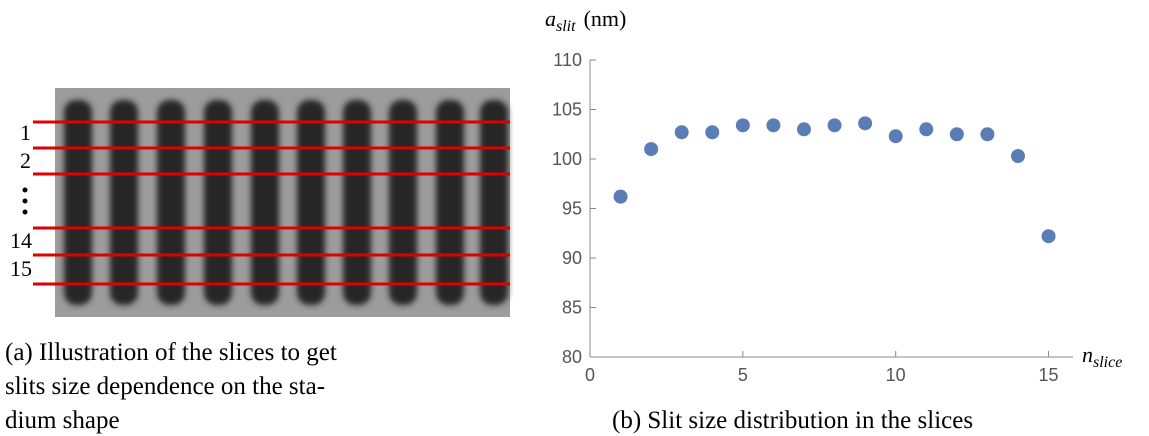 The image size is (1149, 436). I want to click on x-tick-label: 15, so click(1049, 375).